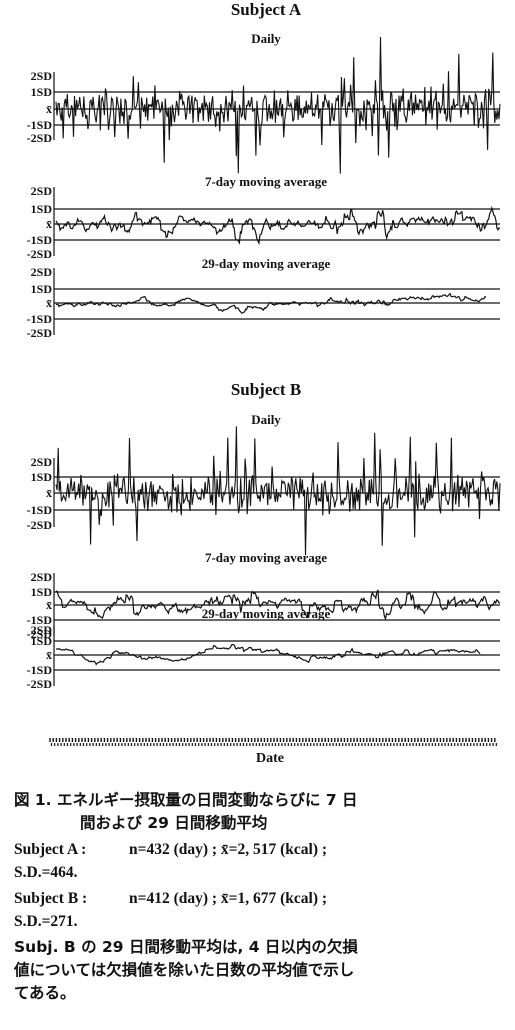 This screenshot has height=1030, width=515. Describe the element at coordinates (184, 970) in the screenshot. I see `caption-note-2: 値については欠損値を除いた日数の平均値で示し` at that location.